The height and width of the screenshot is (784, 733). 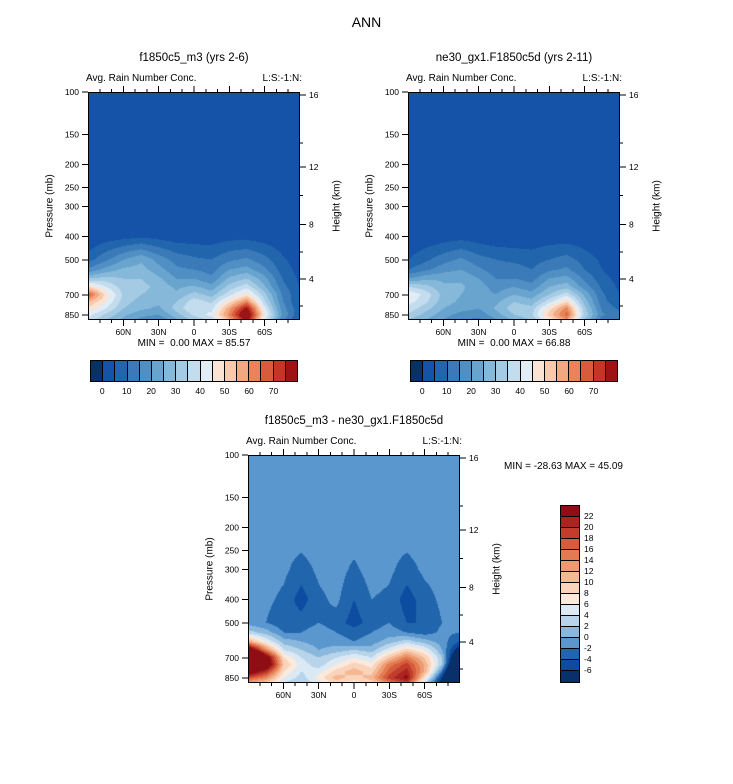 I want to click on colorbar-tick-label: 18, so click(x=589, y=538).